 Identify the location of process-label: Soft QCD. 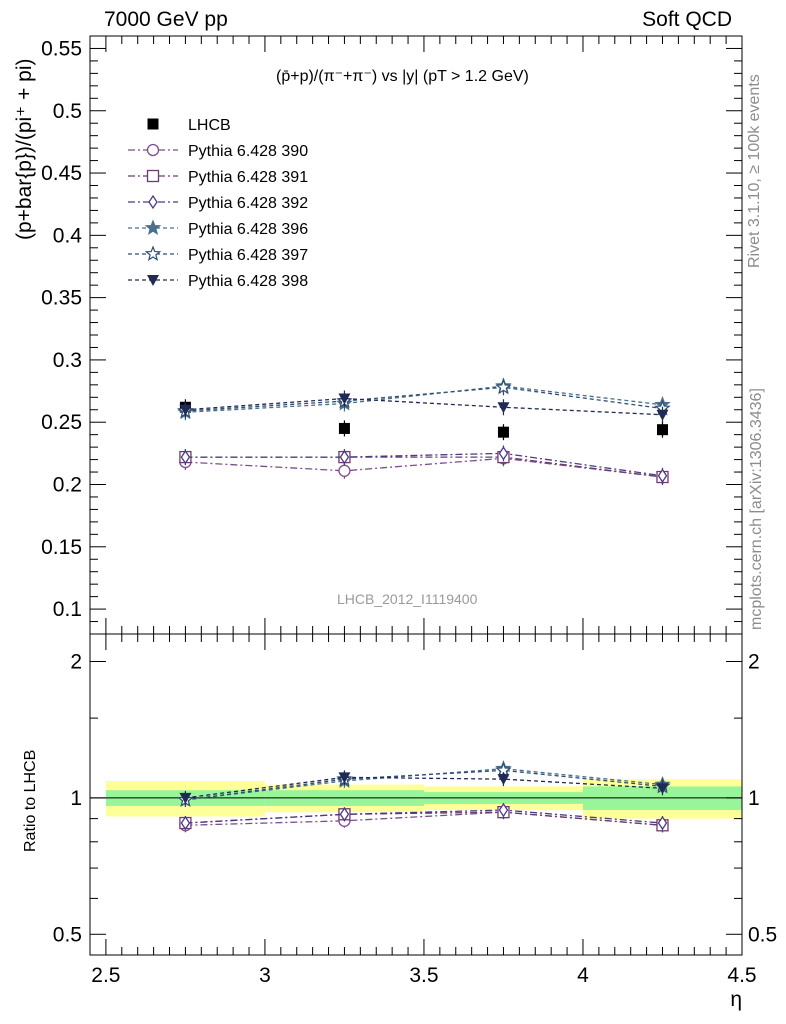
(687, 19).